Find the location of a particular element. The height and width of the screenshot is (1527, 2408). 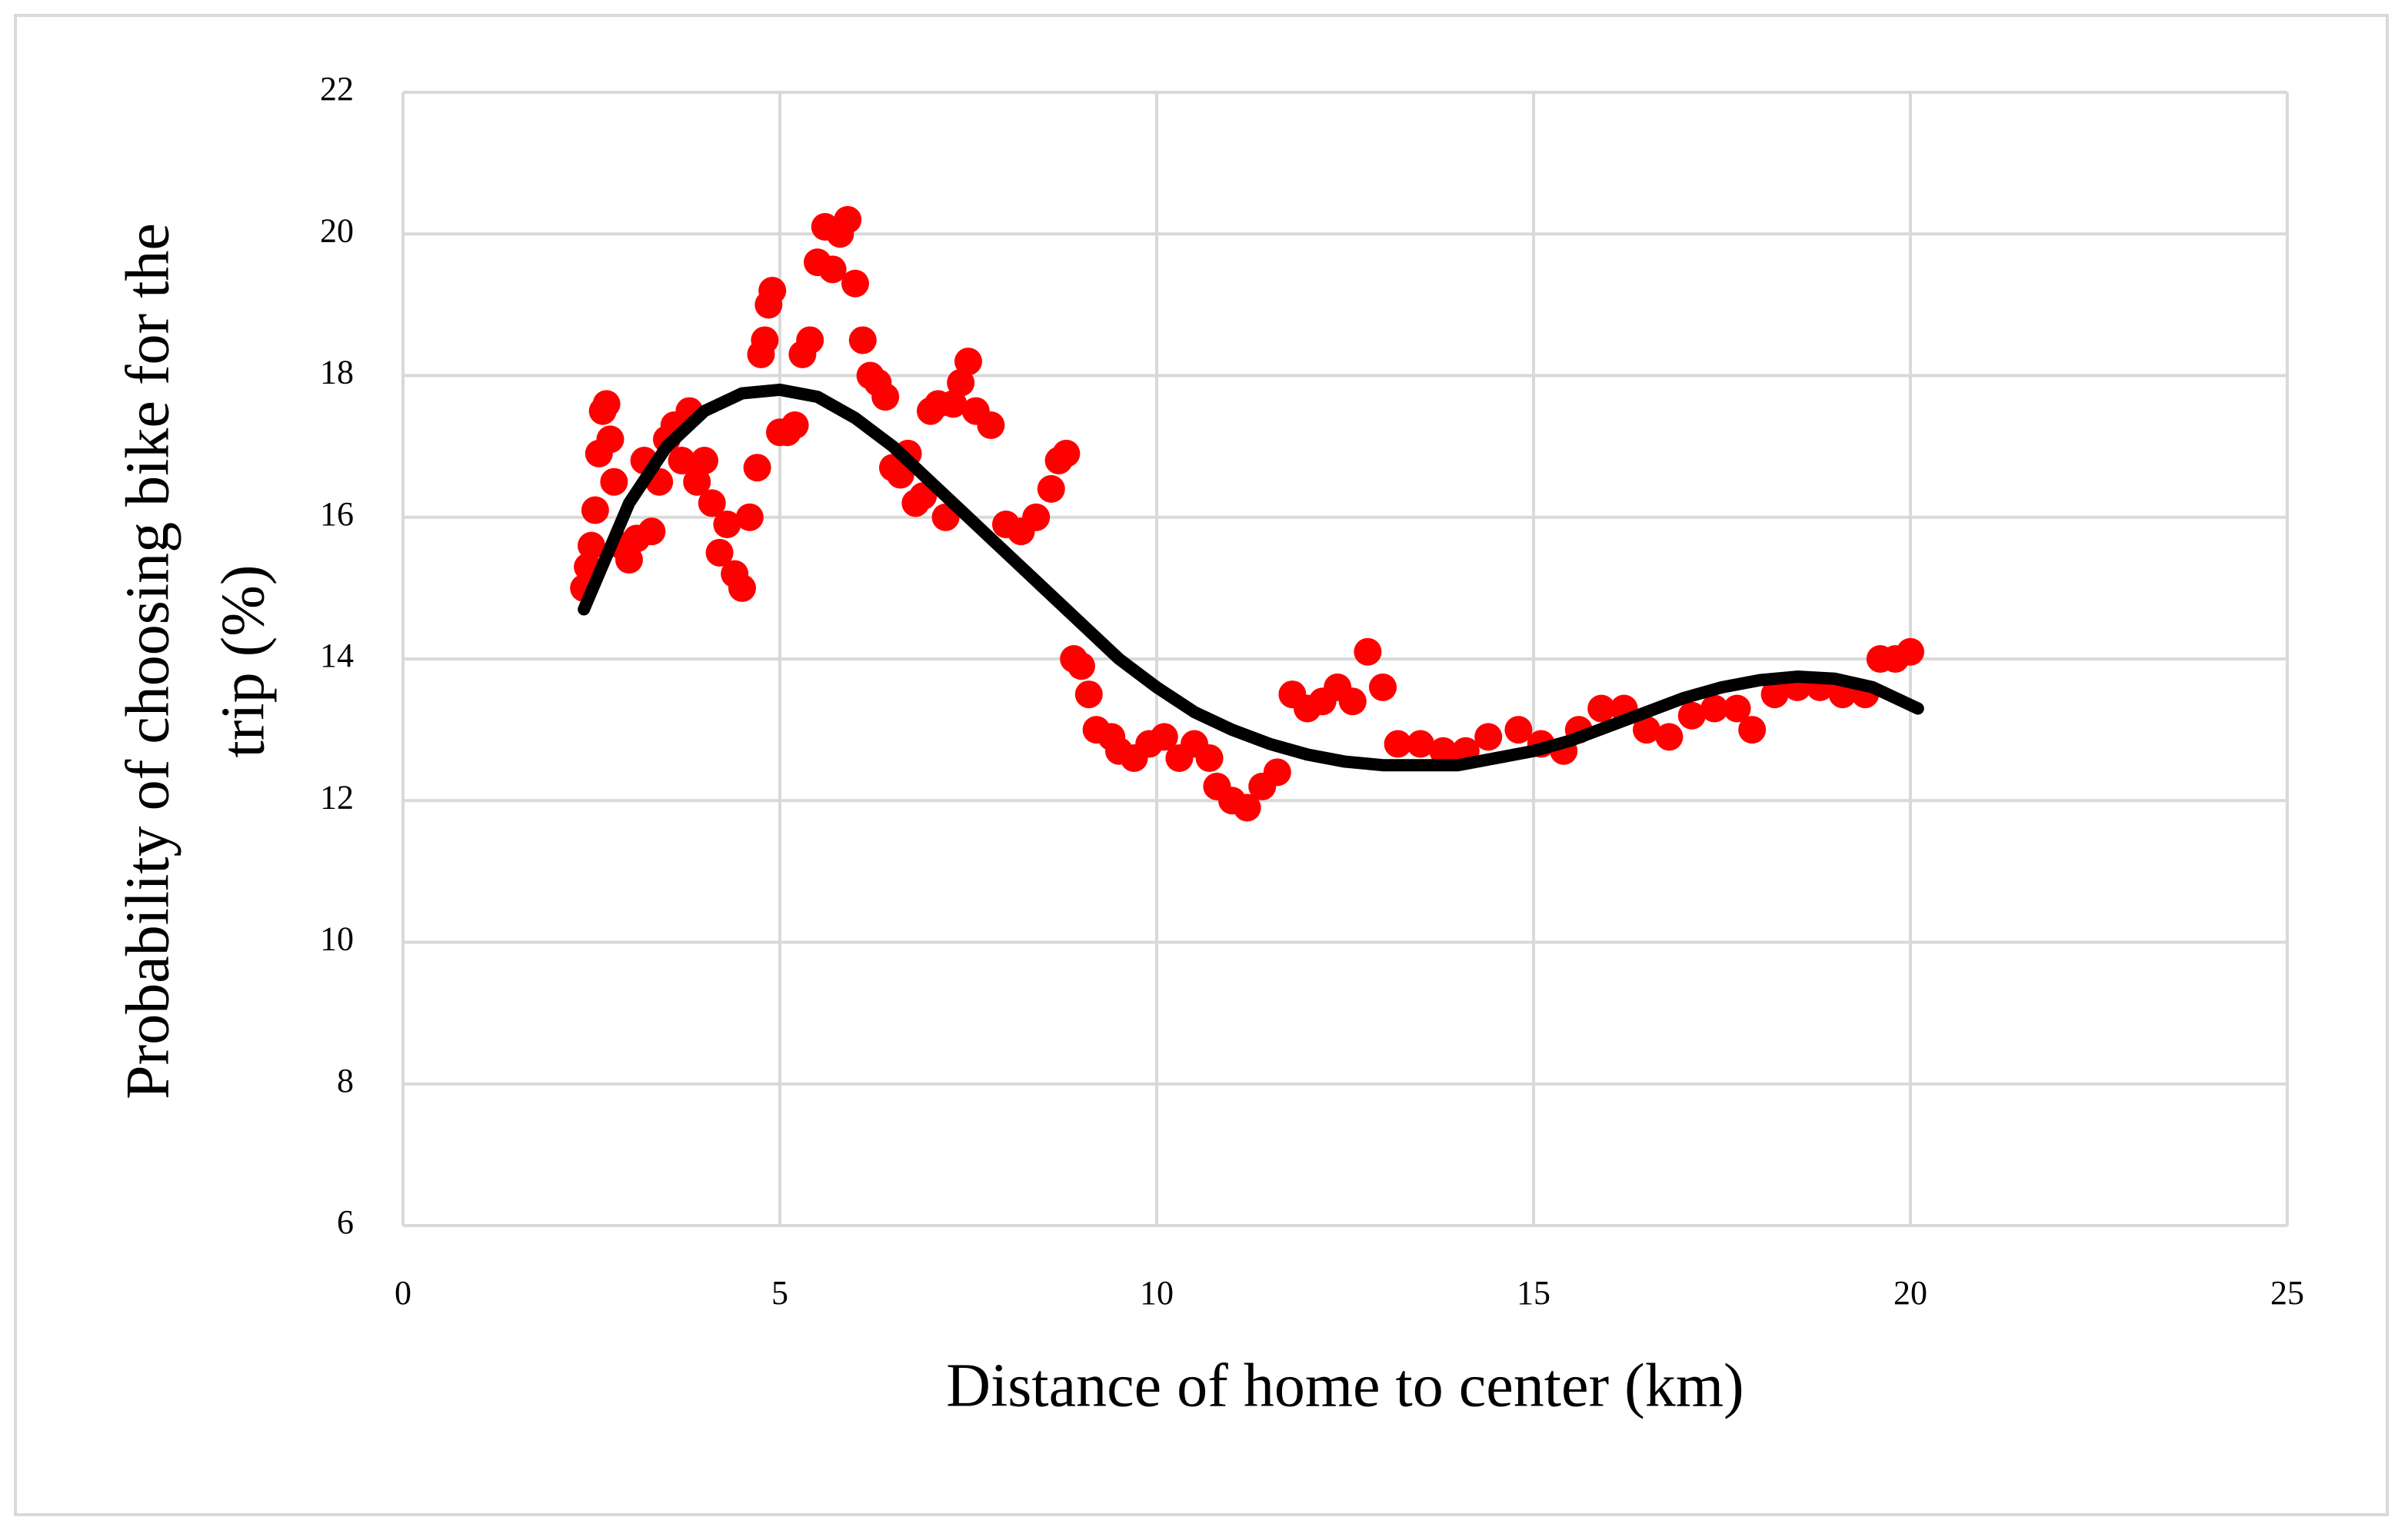

y-tick-label: 10 is located at coordinates (337, 939).